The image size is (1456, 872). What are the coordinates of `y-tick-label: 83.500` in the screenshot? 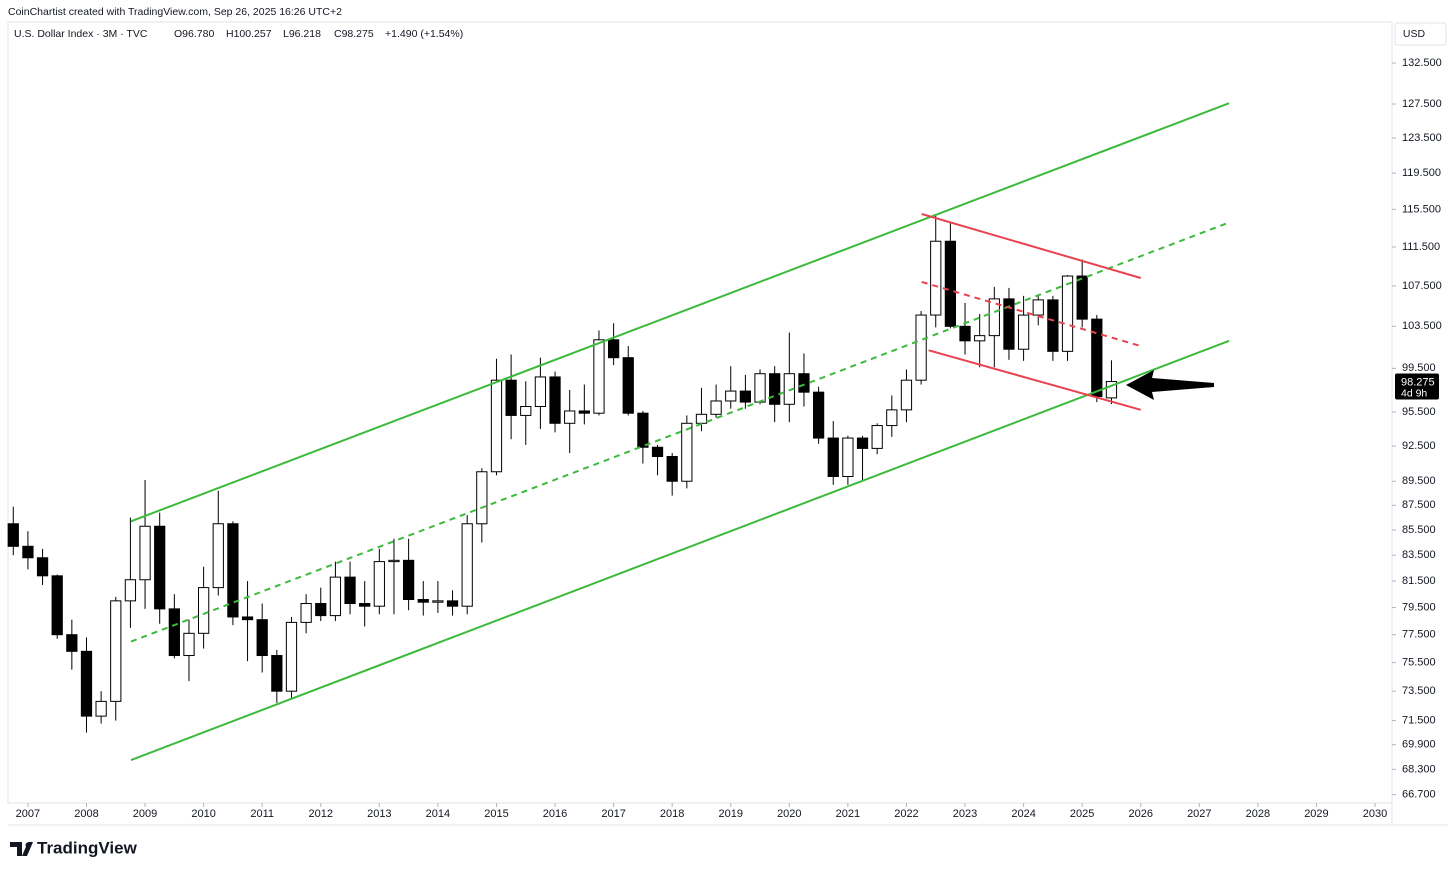 It's located at (1419, 555).